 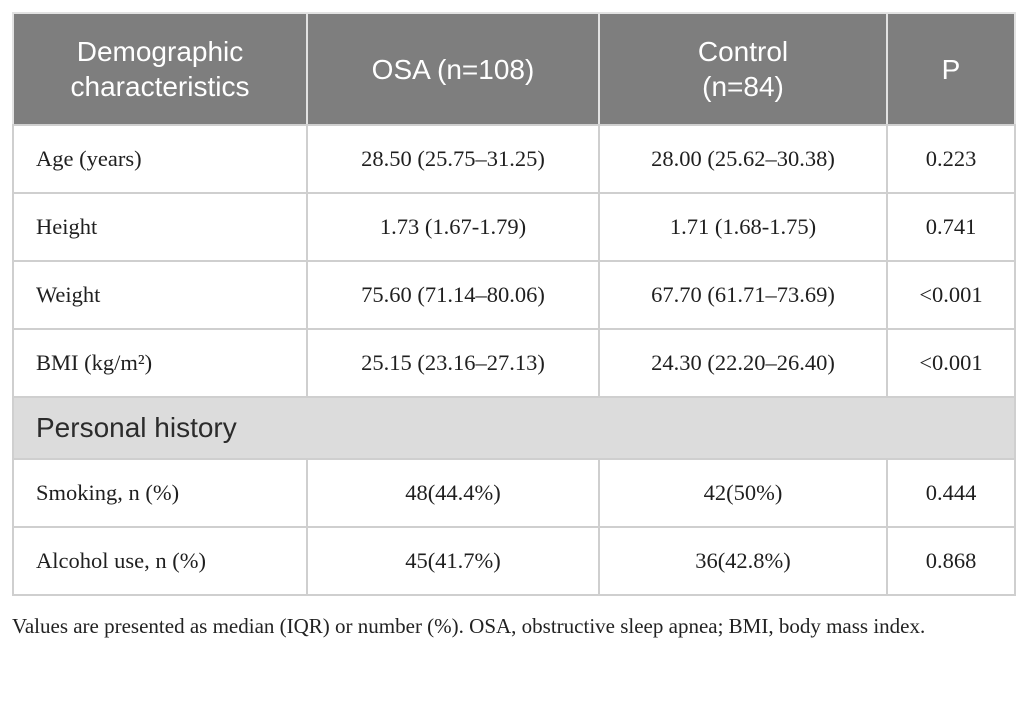 What do you see at coordinates (743, 295) in the screenshot?
I see `control-value: 67.70 (61.71–73.69)` at bounding box center [743, 295].